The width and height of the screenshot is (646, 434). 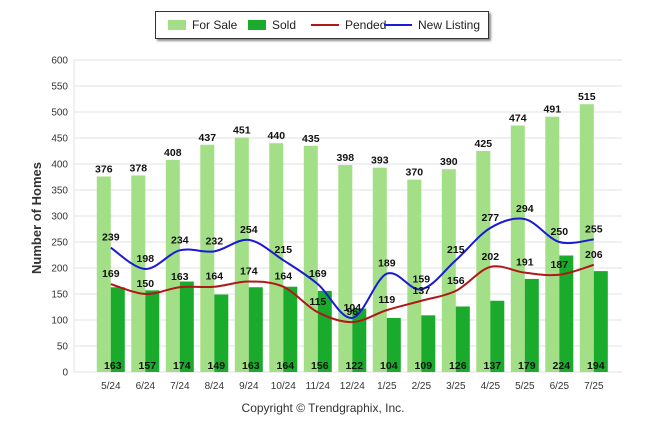 What do you see at coordinates (527, 366) in the screenshot?
I see `label-sold: 179` at bounding box center [527, 366].